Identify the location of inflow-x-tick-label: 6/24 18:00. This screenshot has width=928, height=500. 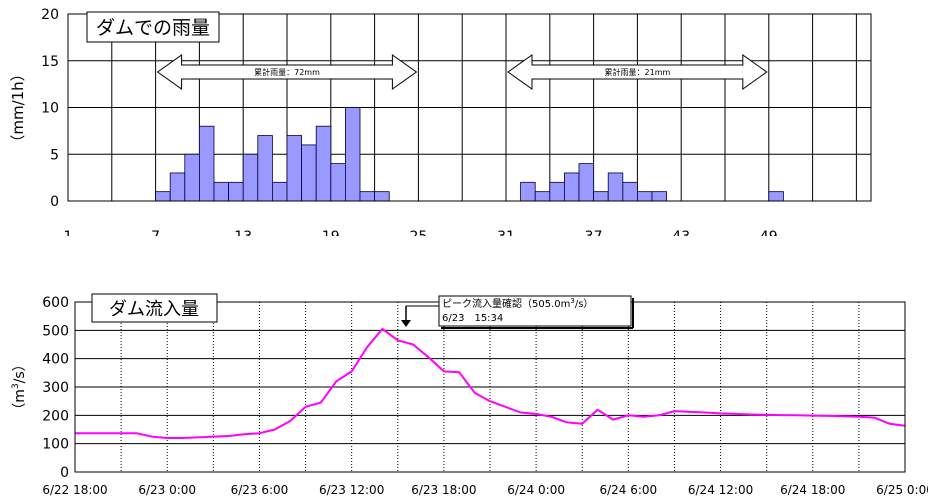
(812, 490).